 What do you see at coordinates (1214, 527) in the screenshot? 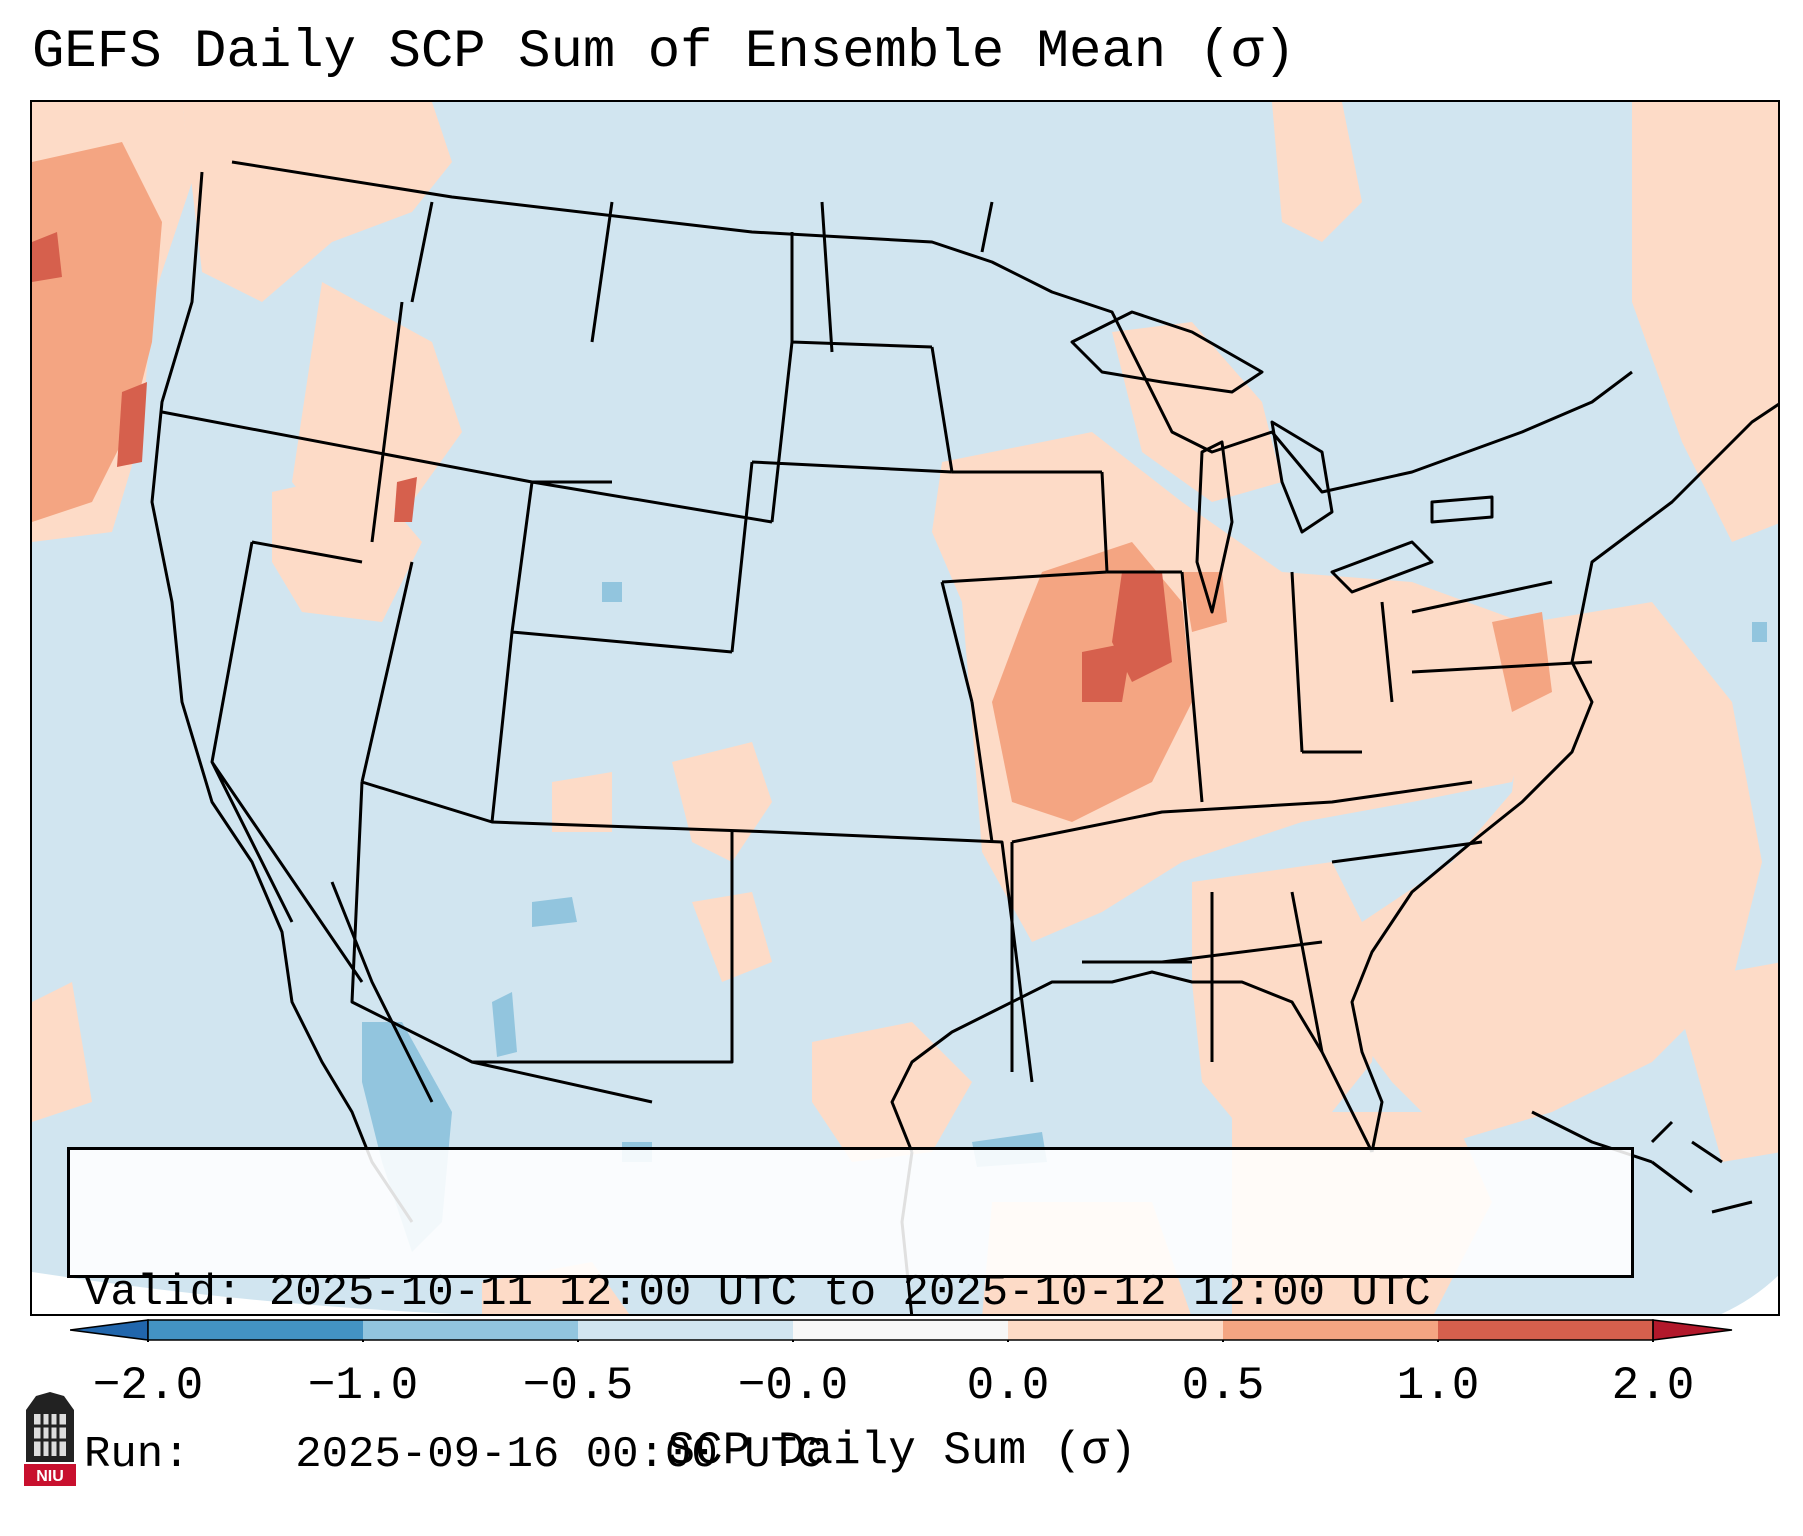
I see `lake-michigan` at bounding box center [1214, 527].